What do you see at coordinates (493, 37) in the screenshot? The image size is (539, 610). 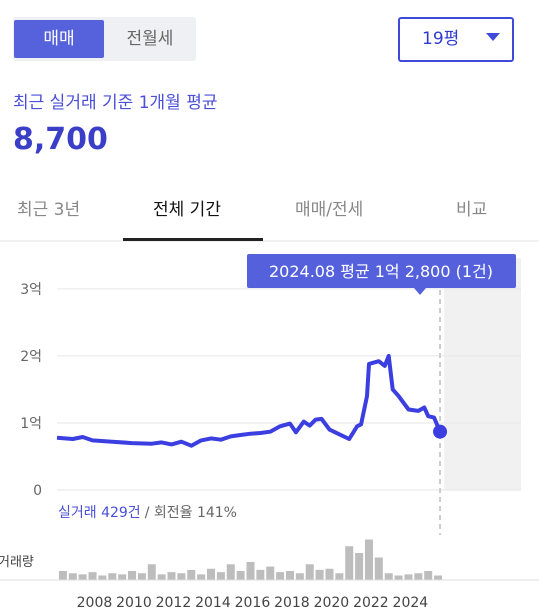 I see `dropdown-arrow` at bounding box center [493, 37].